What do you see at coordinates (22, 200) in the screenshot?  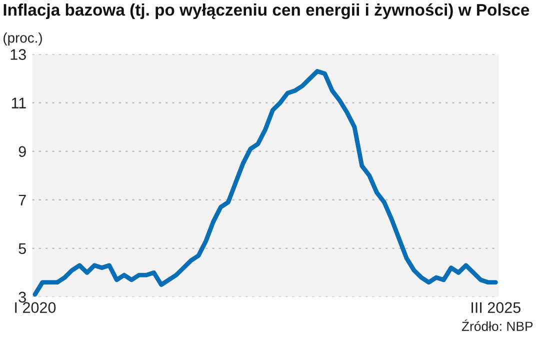 I see `y-tick-label: 7` at bounding box center [22, 200].